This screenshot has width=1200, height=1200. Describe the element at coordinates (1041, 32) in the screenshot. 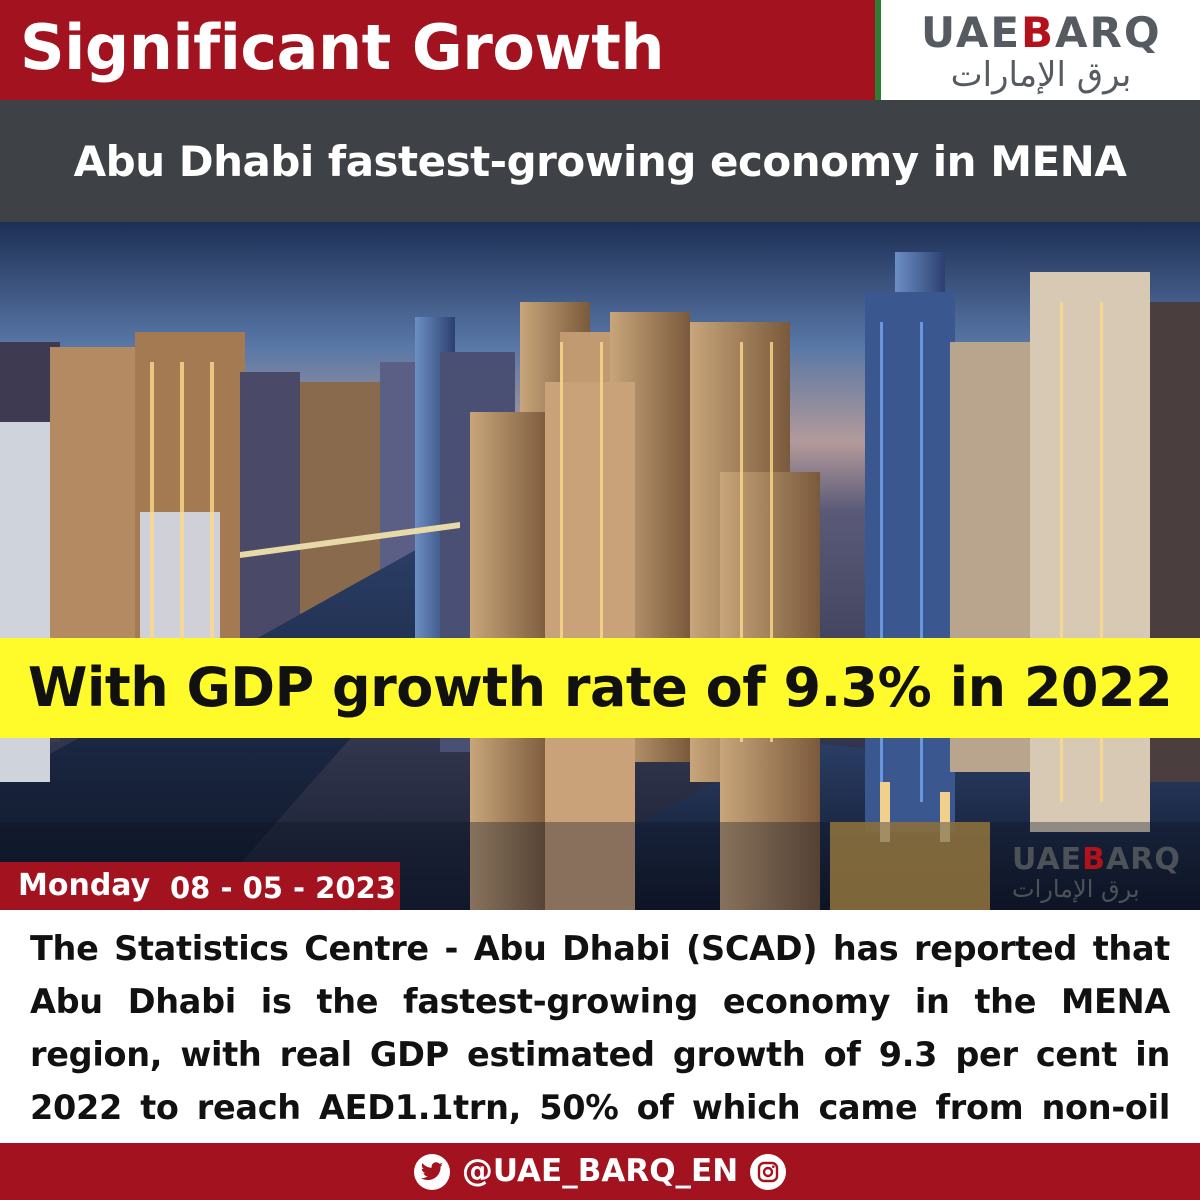

I see `brand-logo-latin: UAEBARQ` at that location.